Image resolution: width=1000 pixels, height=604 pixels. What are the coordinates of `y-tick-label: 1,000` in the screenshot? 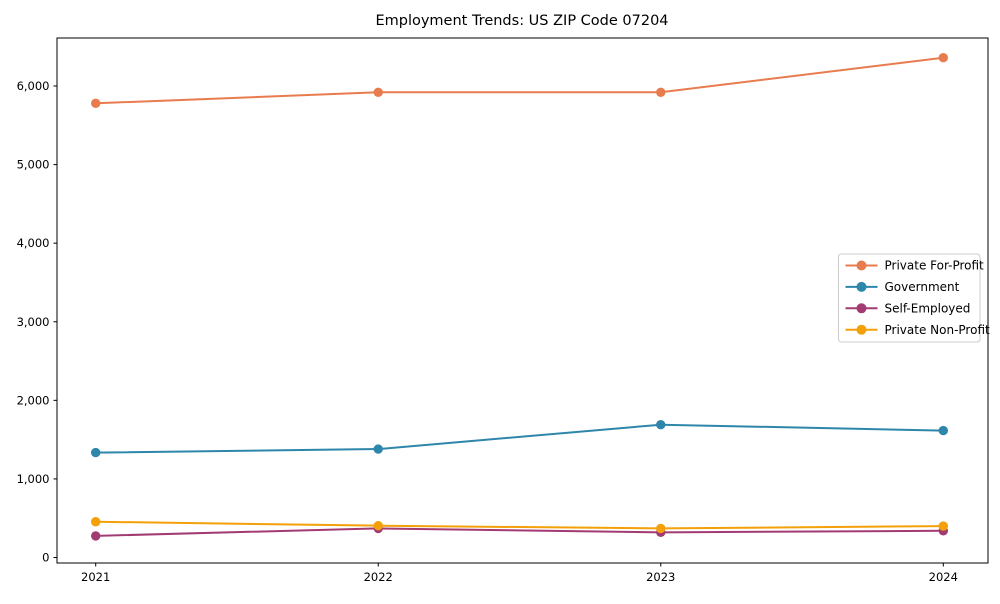 It's located at (33, 479).